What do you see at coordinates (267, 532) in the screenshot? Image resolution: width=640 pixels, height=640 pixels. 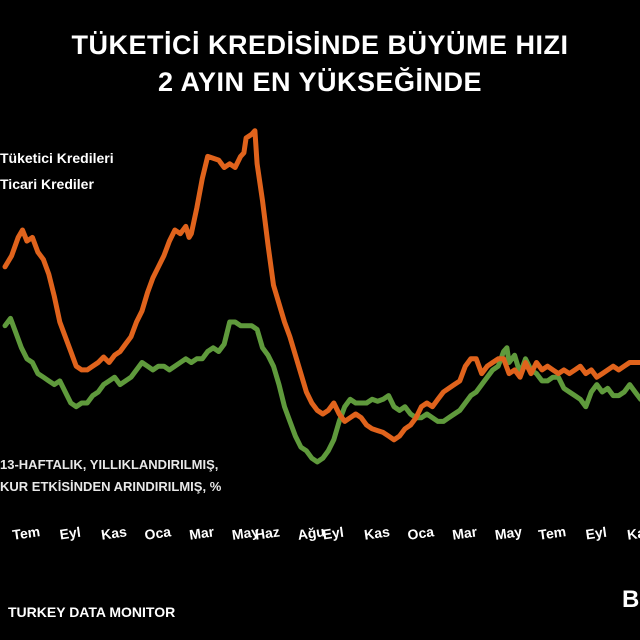 I see `x-tick-label: Haz` at bounding box center [267, 532].